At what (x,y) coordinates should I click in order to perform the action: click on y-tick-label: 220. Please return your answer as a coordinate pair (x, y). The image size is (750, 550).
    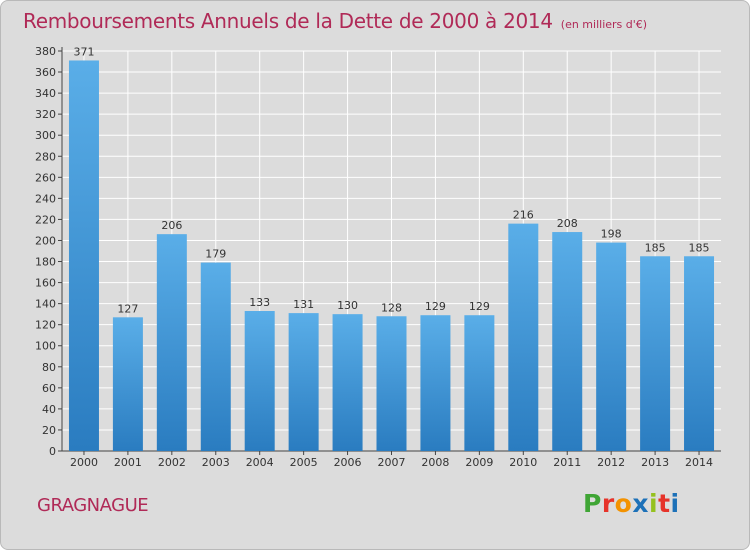
    Looking at the image, I should click on (45, 219).